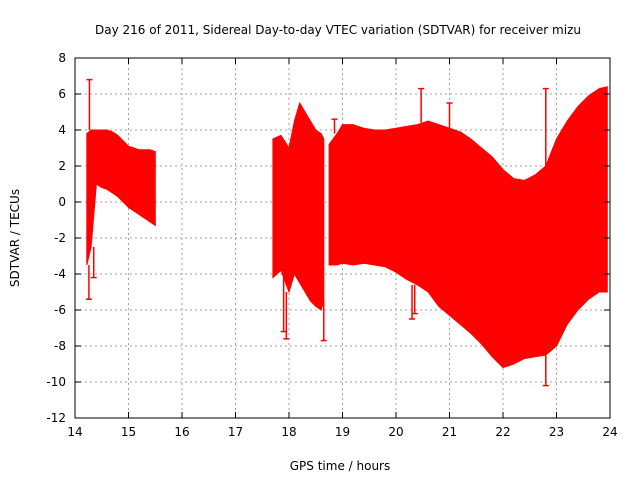 The width and height of the screenshot is (640, 480). Describe the element at coordinates (181, 432) in the screenshot. I see `x-tick-label: 16` at that location.